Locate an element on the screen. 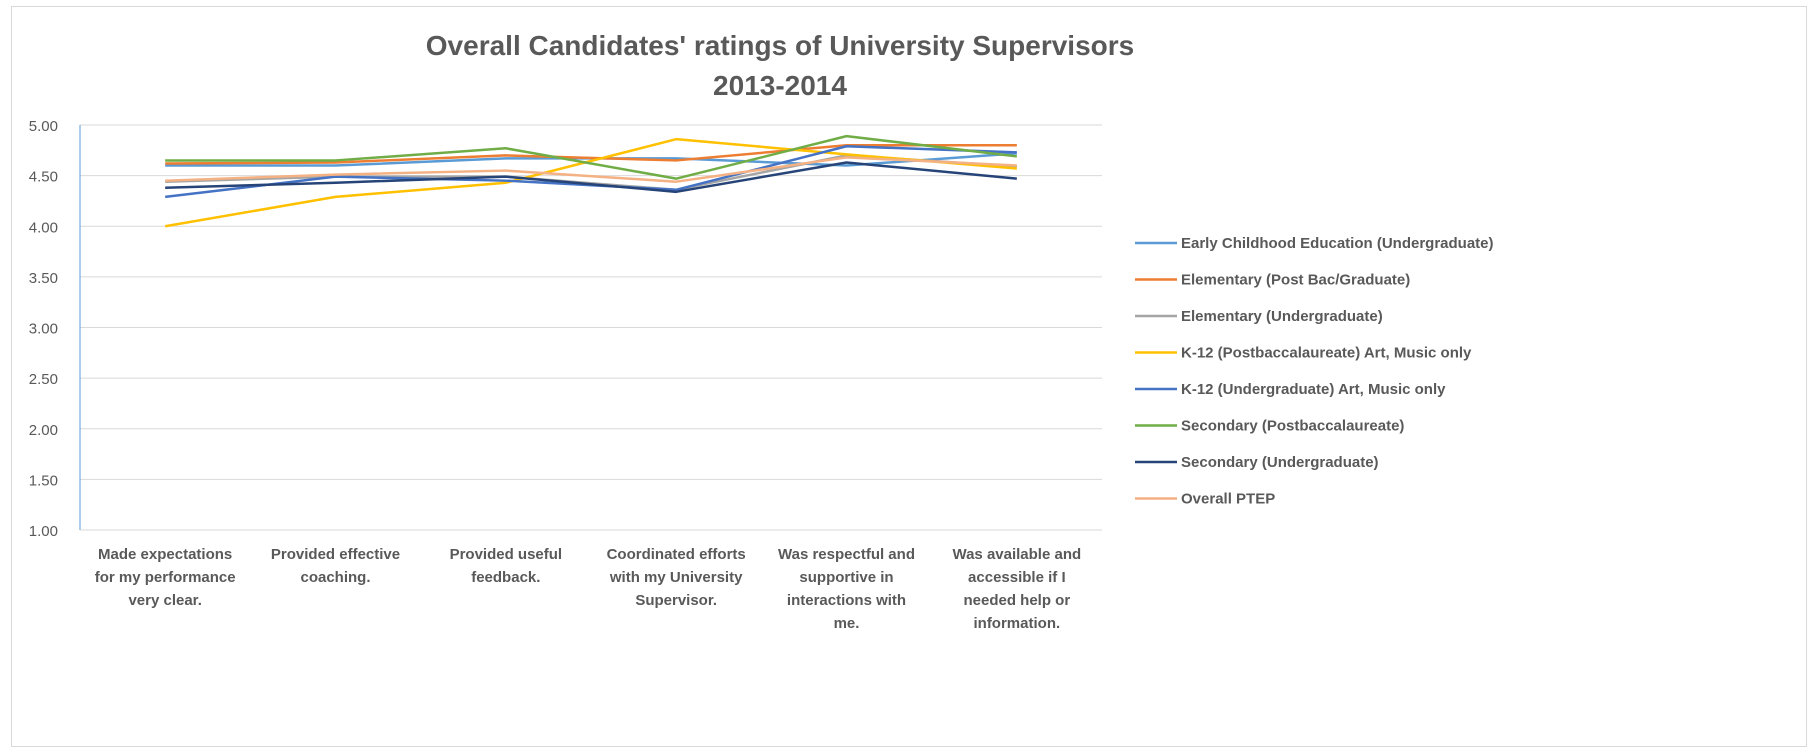 The image size is (1819, 753). y-axis: 1.00 1.50 2.00 2.50 3.00 3.50 4.00 4.50 5.00 is located at coordinates (55, 329).